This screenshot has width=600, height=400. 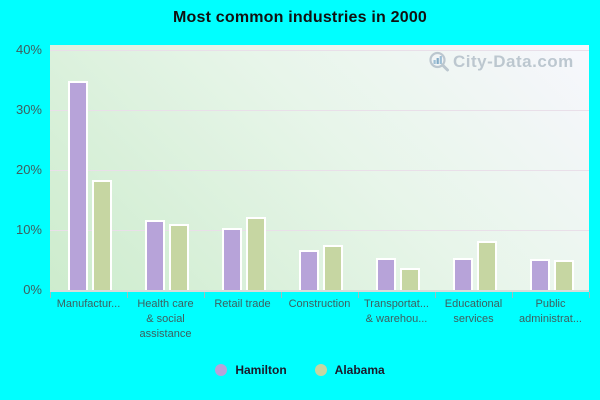 I want to click on watermark-text: City-Data.com, so click(x=513, y=61).